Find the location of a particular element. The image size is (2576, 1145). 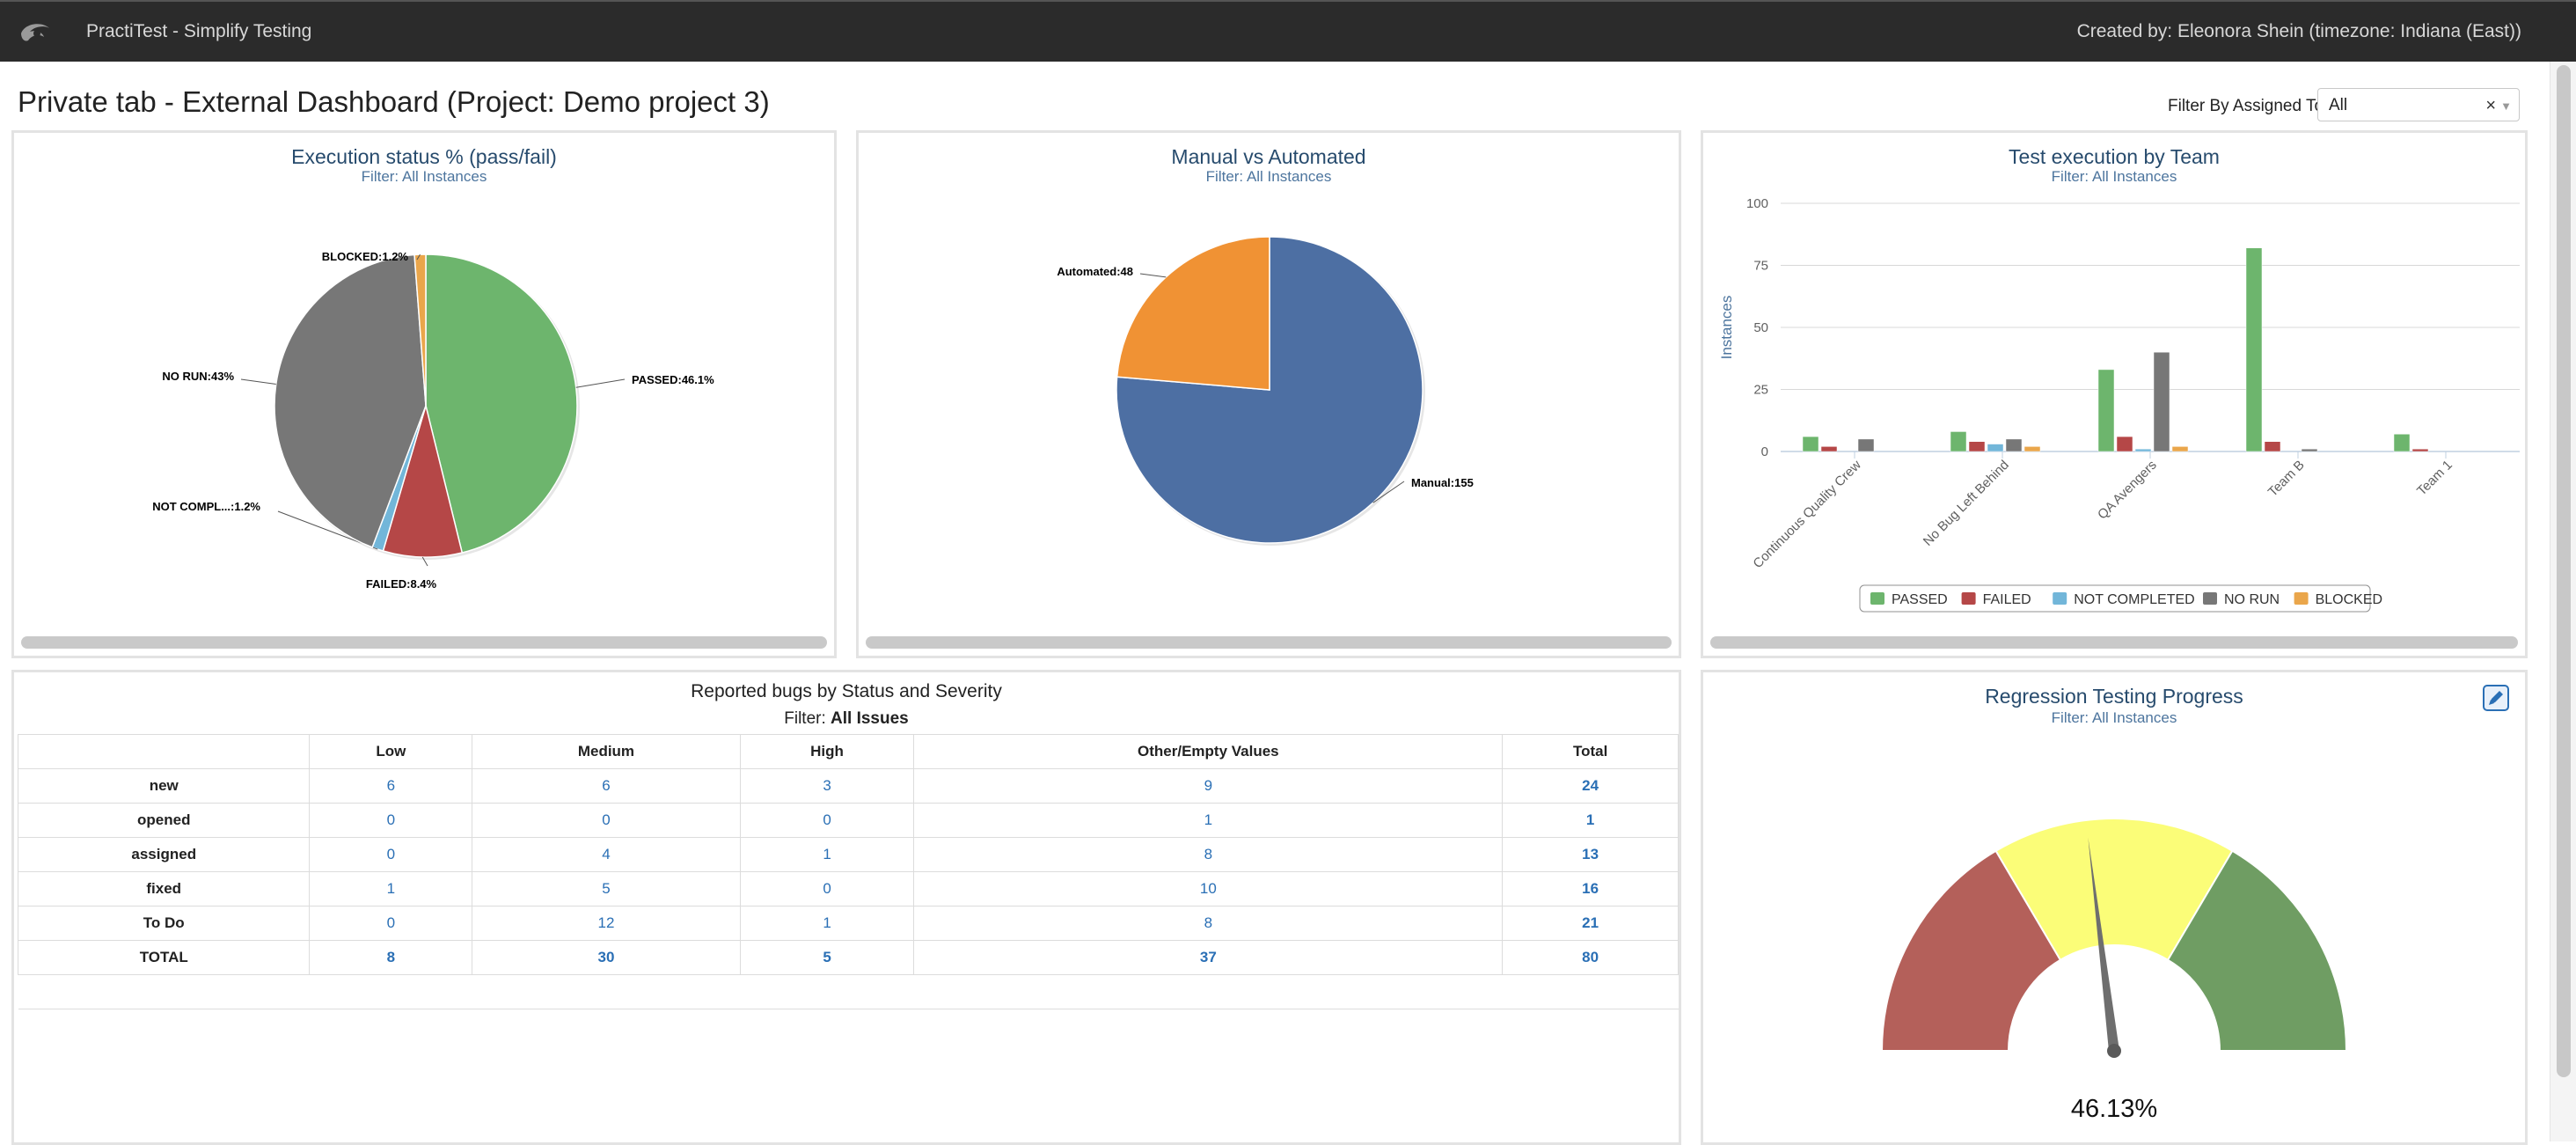

bug-count-link: 37 is located at coordinates (1208, 957).